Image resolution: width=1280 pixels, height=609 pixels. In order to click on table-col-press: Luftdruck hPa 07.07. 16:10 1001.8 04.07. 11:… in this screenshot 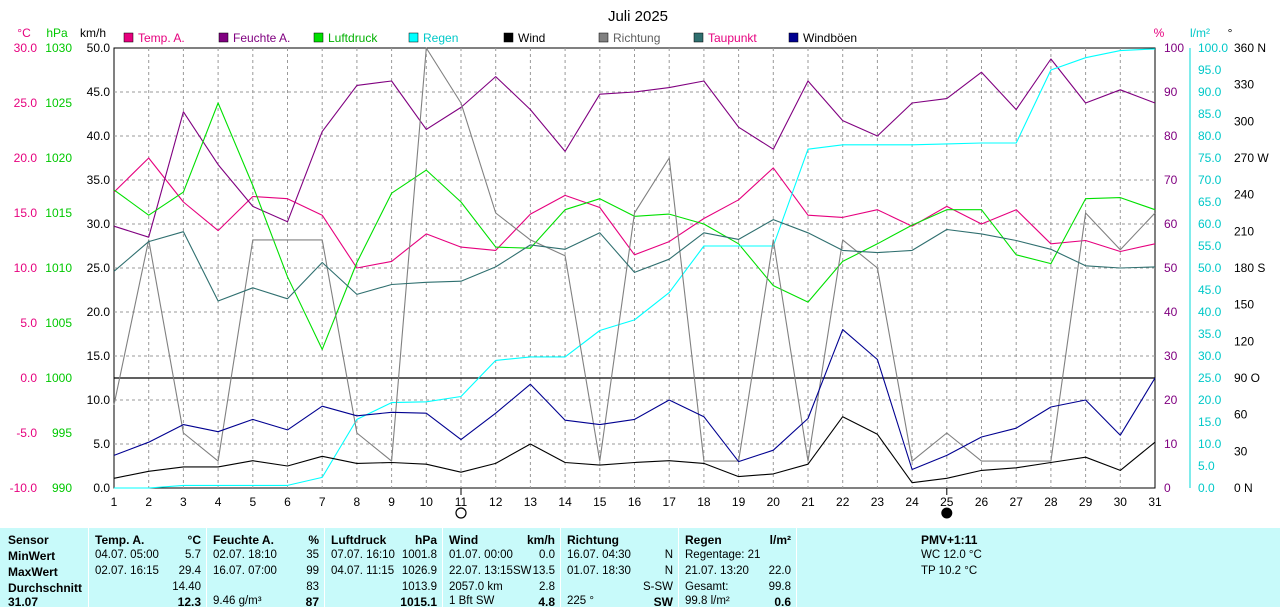, I will do `click(383, 568)`.